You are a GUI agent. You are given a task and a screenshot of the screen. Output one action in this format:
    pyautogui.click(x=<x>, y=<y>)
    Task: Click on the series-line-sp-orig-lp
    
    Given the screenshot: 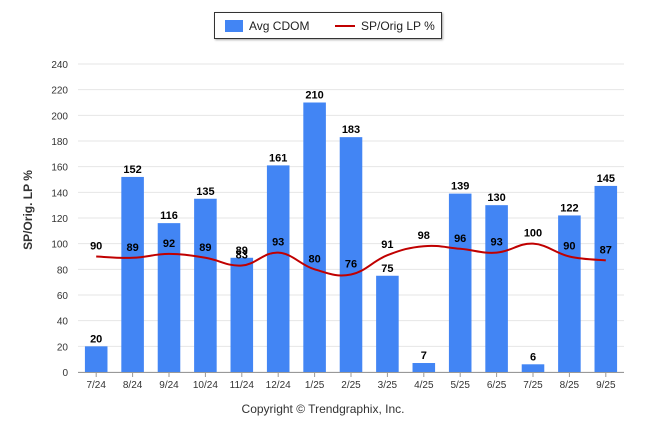 What is the action you would take?
    pyautogui.click(x=351, y=259)
    